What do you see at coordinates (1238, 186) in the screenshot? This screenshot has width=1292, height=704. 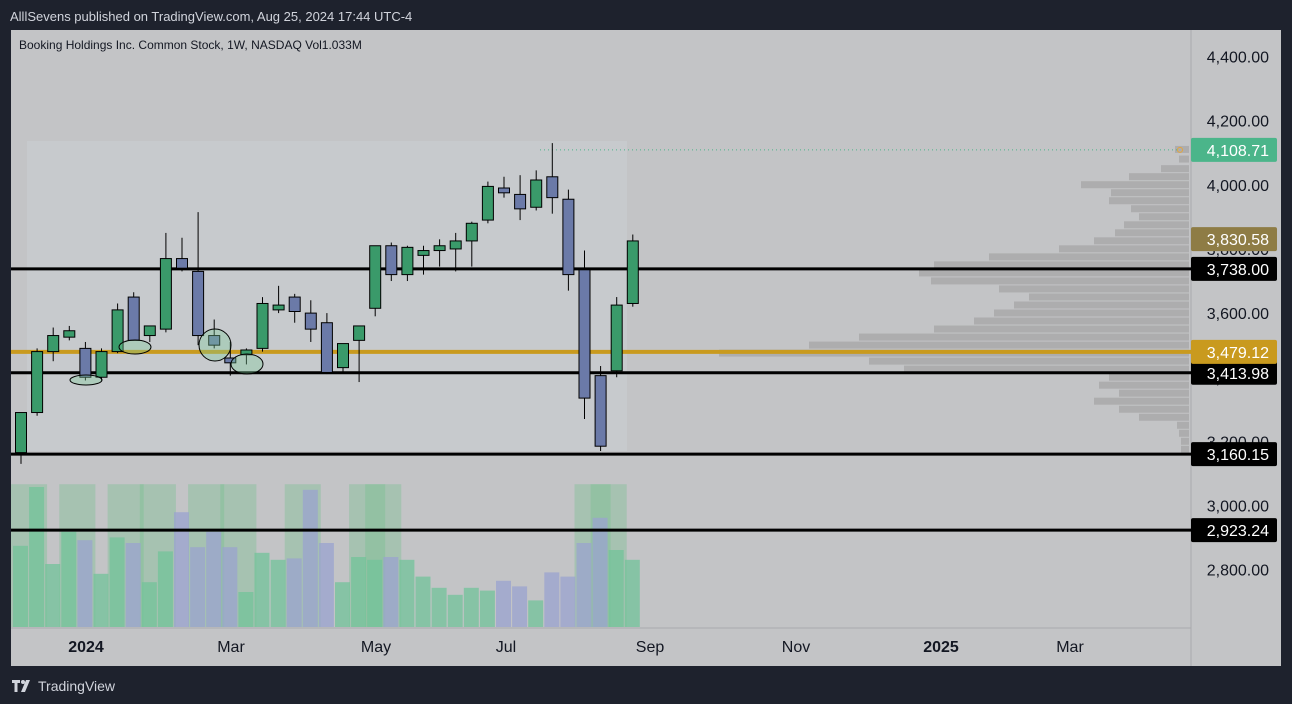 I see `y-tick-label: 4,000.00` at bounding box center [1238, 186].